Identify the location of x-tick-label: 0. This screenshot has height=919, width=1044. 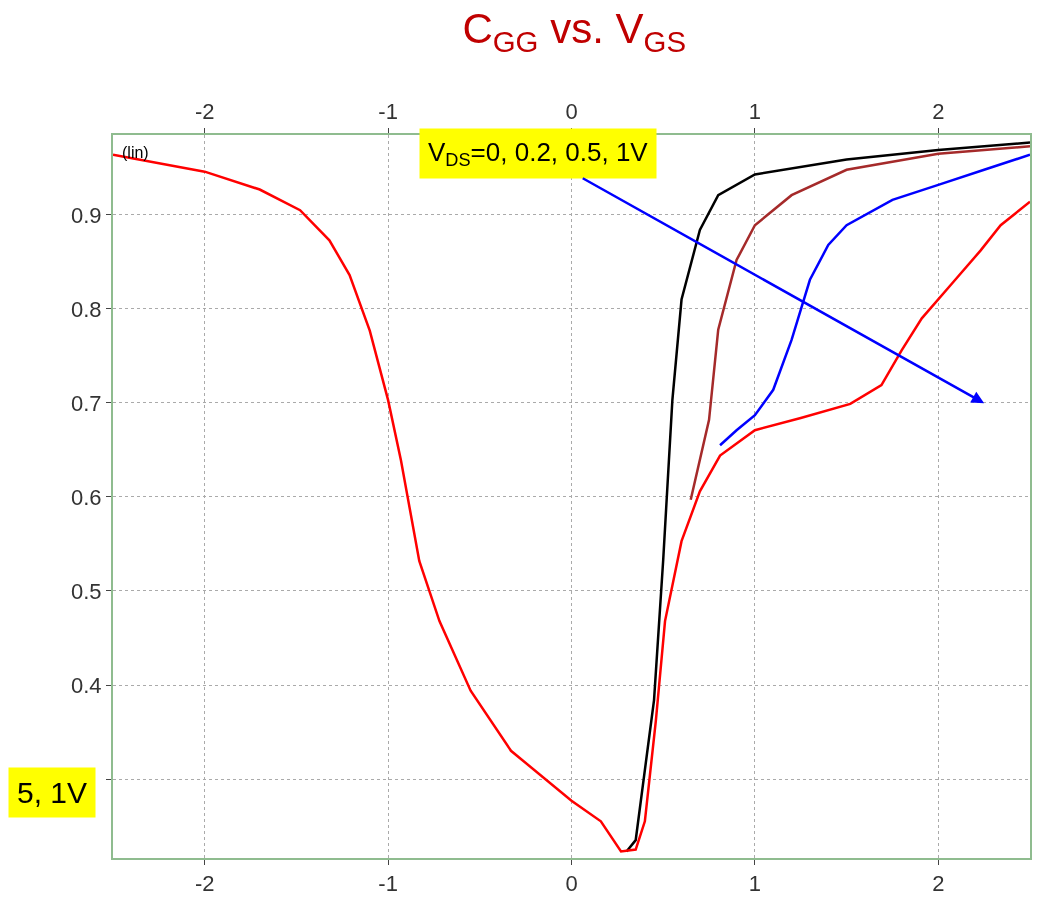
(571, 112).